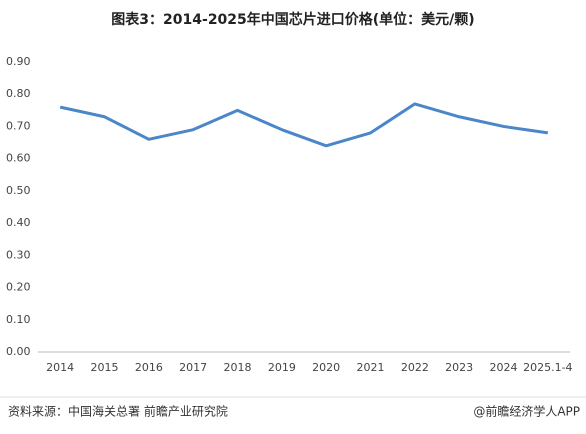 The image size is (586, 434). What do you see at coordinates (282, 367) in the screenshot?
I see `x-tick-label: 2019` at bounding box center [282, 367].